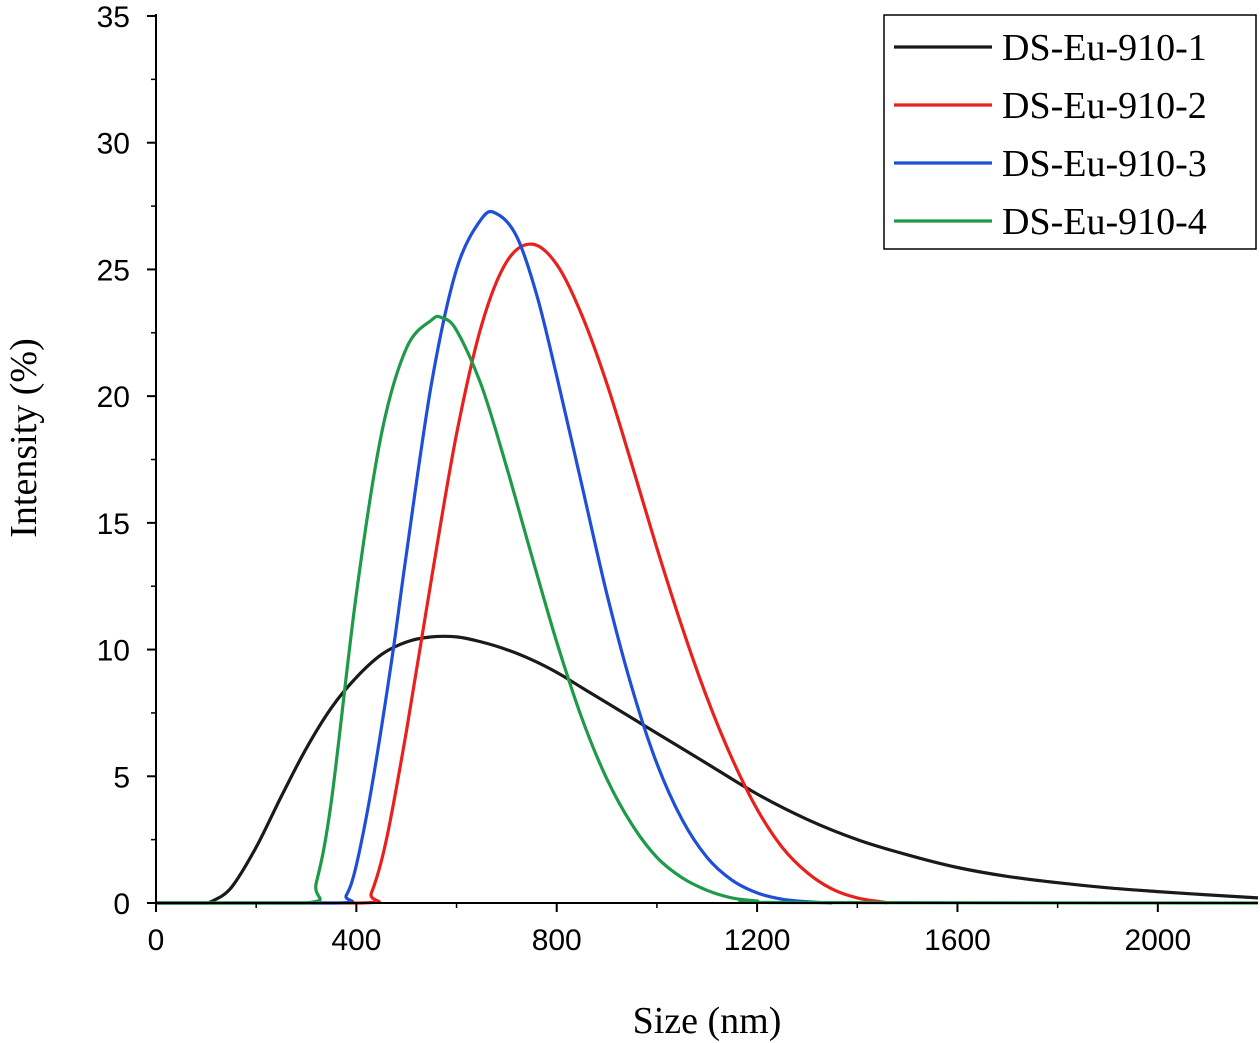  Describe the element at coordinates (557, 940) in the screenshot. I see `x-tick-label: 800` at that location.